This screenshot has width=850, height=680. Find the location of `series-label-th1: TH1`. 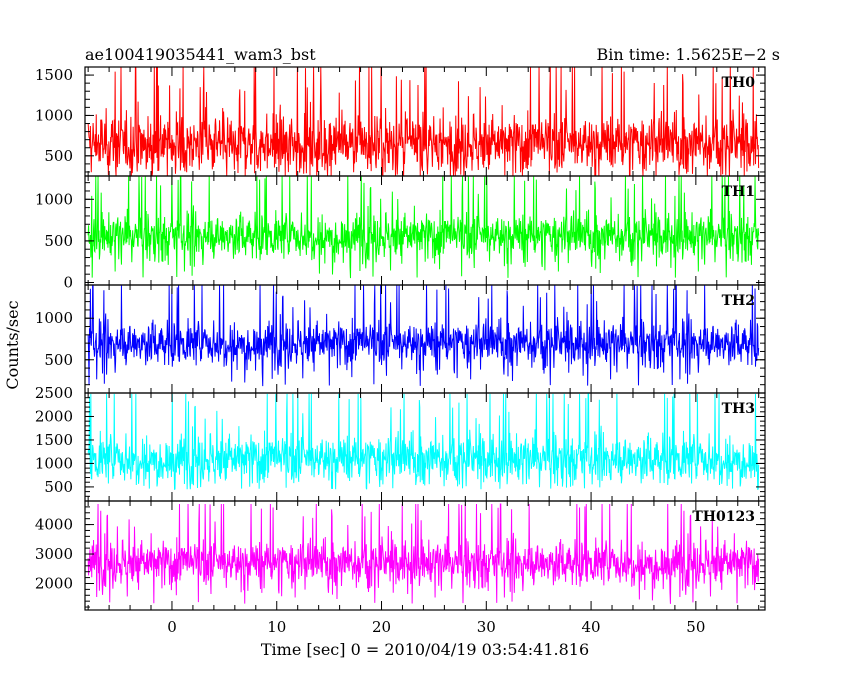

series-label-th1: TH1 is located at coordinates (738, 192).